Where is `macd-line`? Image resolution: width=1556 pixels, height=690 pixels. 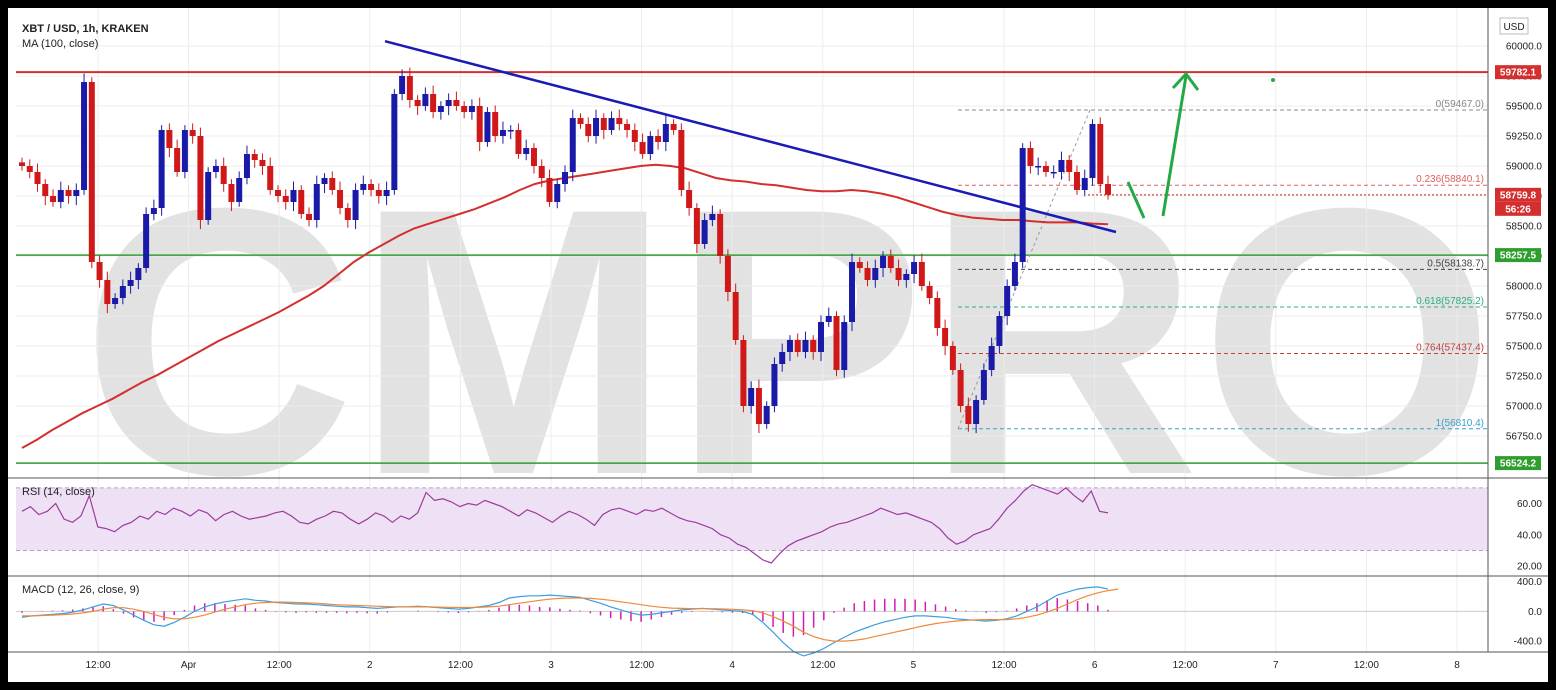
macd-line is located at coordinates (565, 621).